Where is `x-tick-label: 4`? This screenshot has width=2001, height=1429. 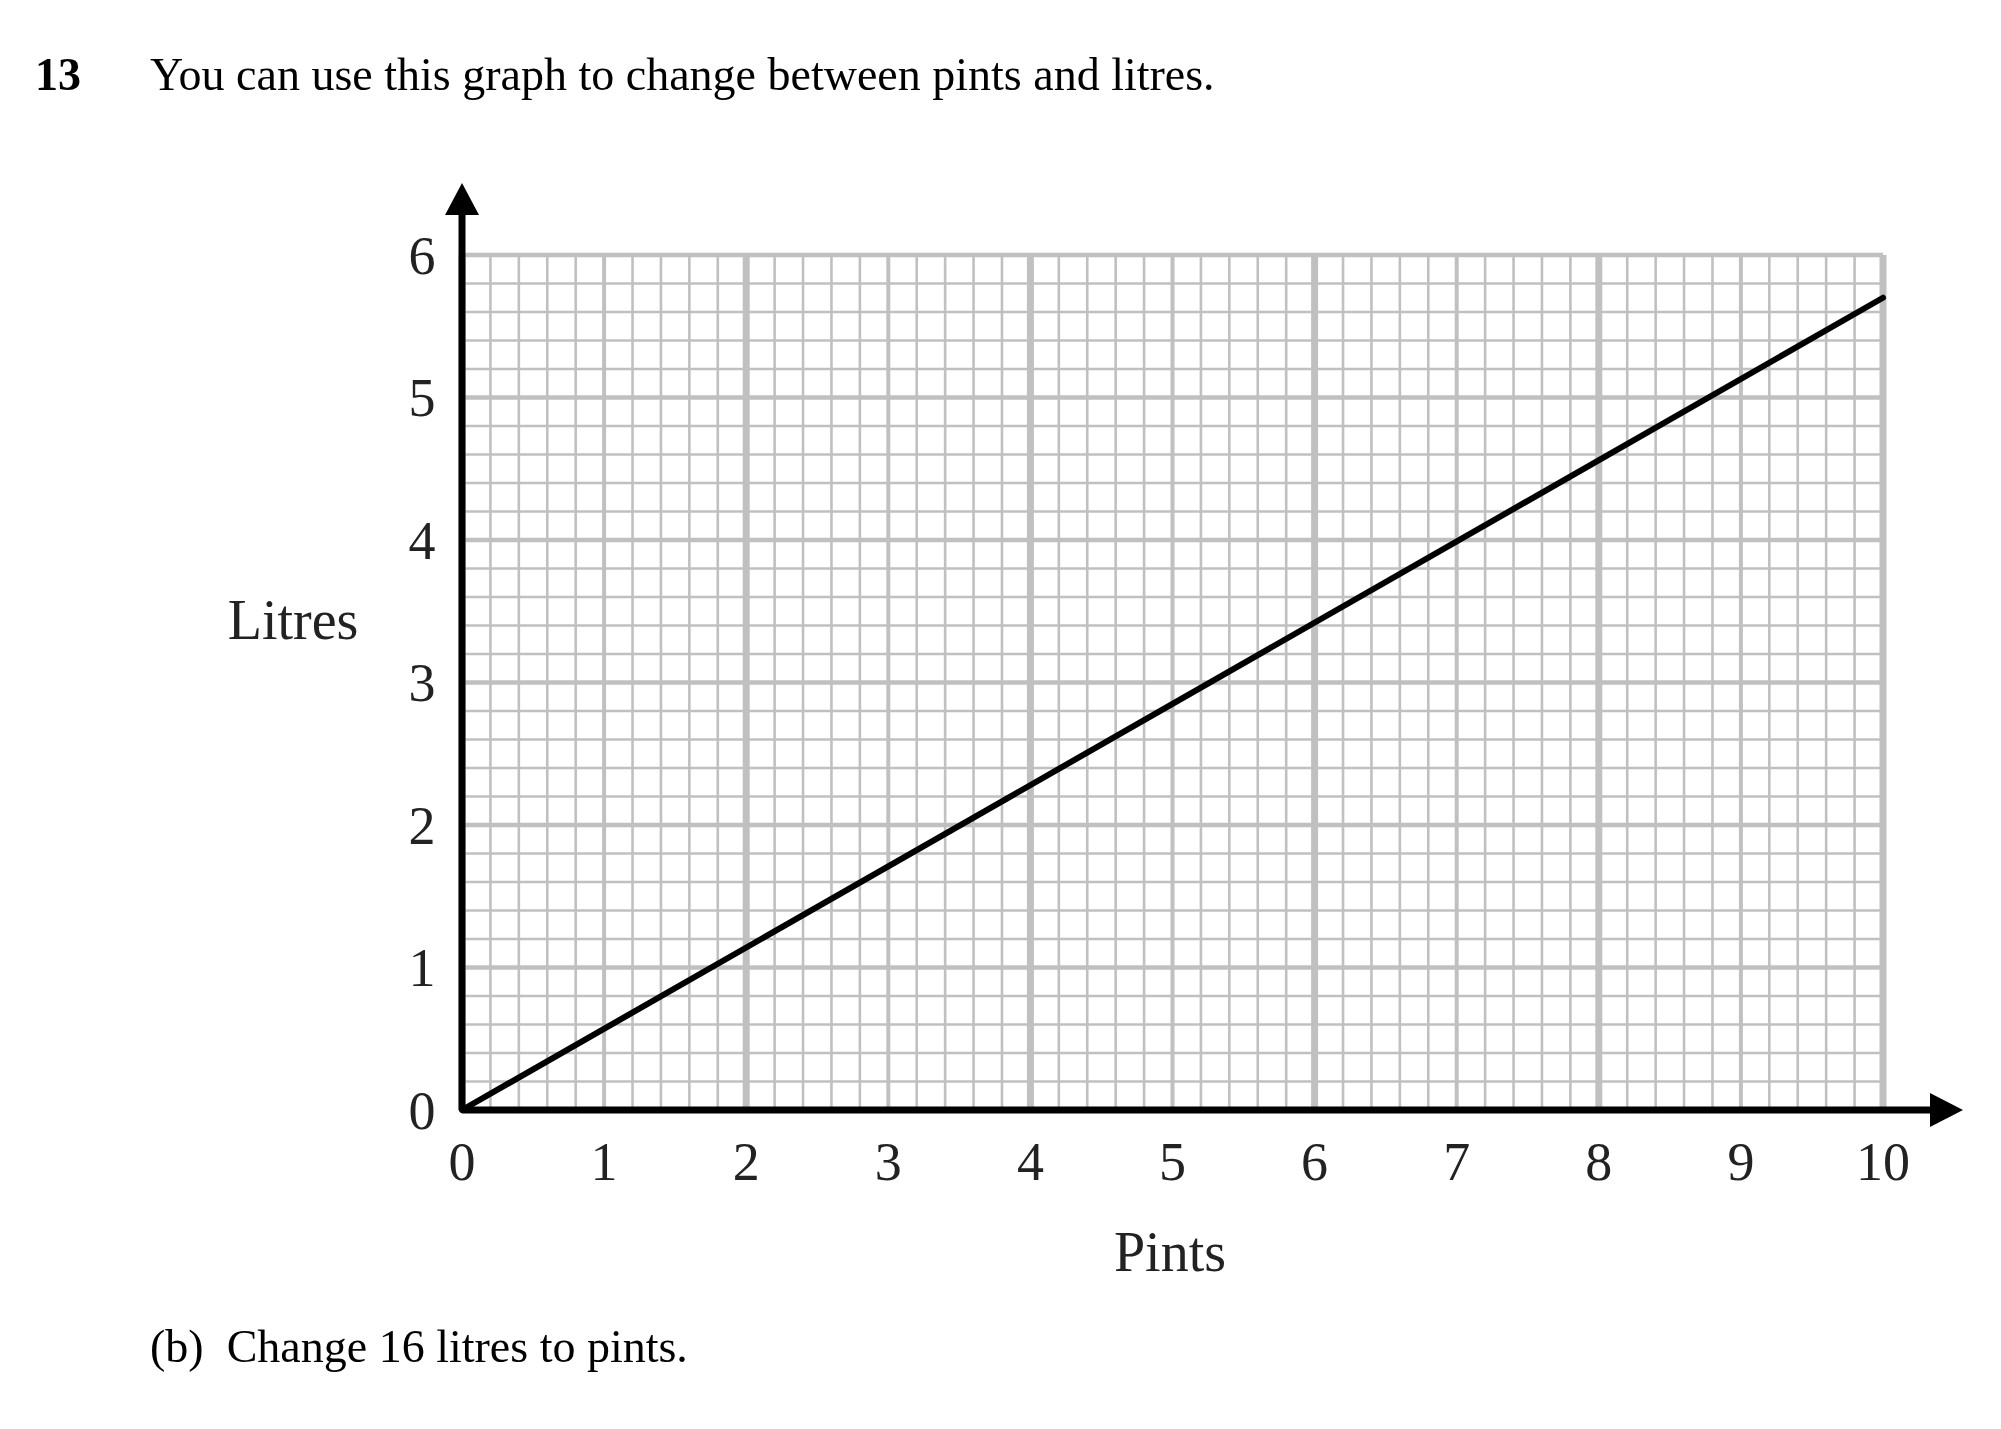 x-tick-label: 4 is located at coordinates (1030, 1162).